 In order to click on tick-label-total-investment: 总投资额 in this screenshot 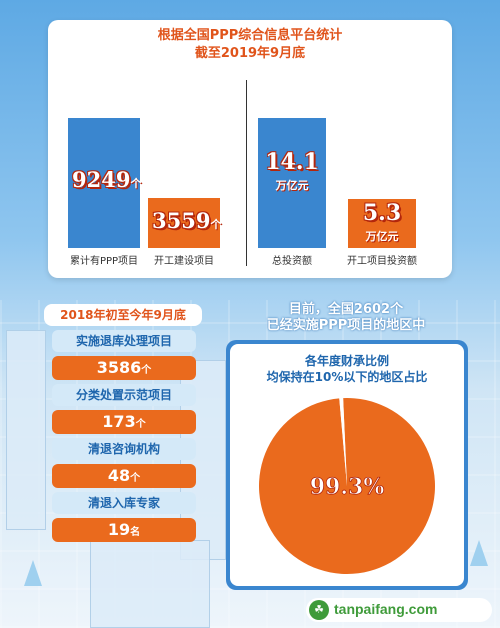, I will do `click(292, 261)`.